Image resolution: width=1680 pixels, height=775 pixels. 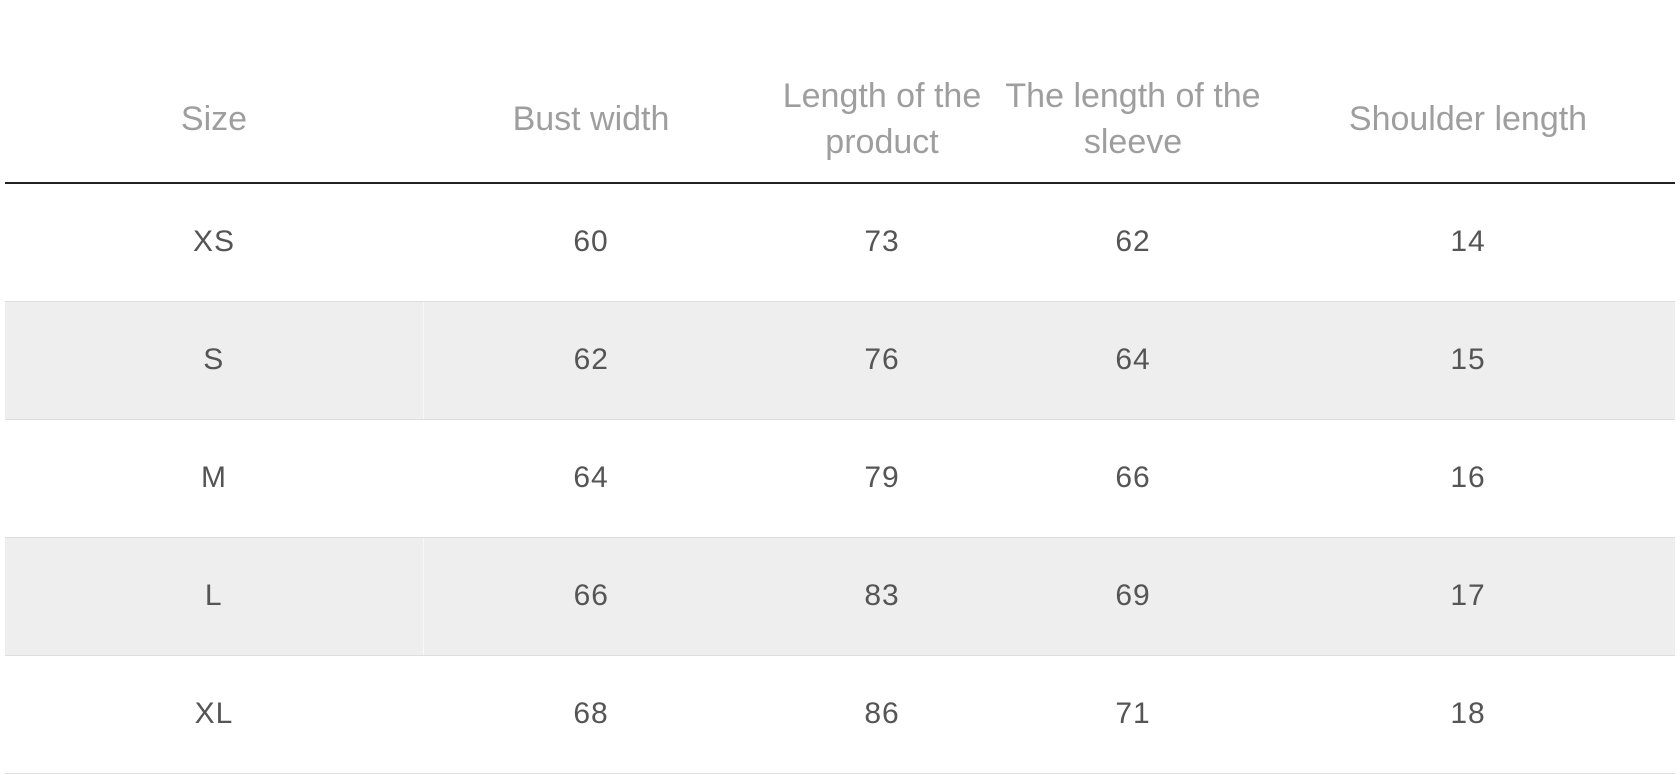 I want to click on cell-shoulder-length: 18, so click(x=1468, y=714).